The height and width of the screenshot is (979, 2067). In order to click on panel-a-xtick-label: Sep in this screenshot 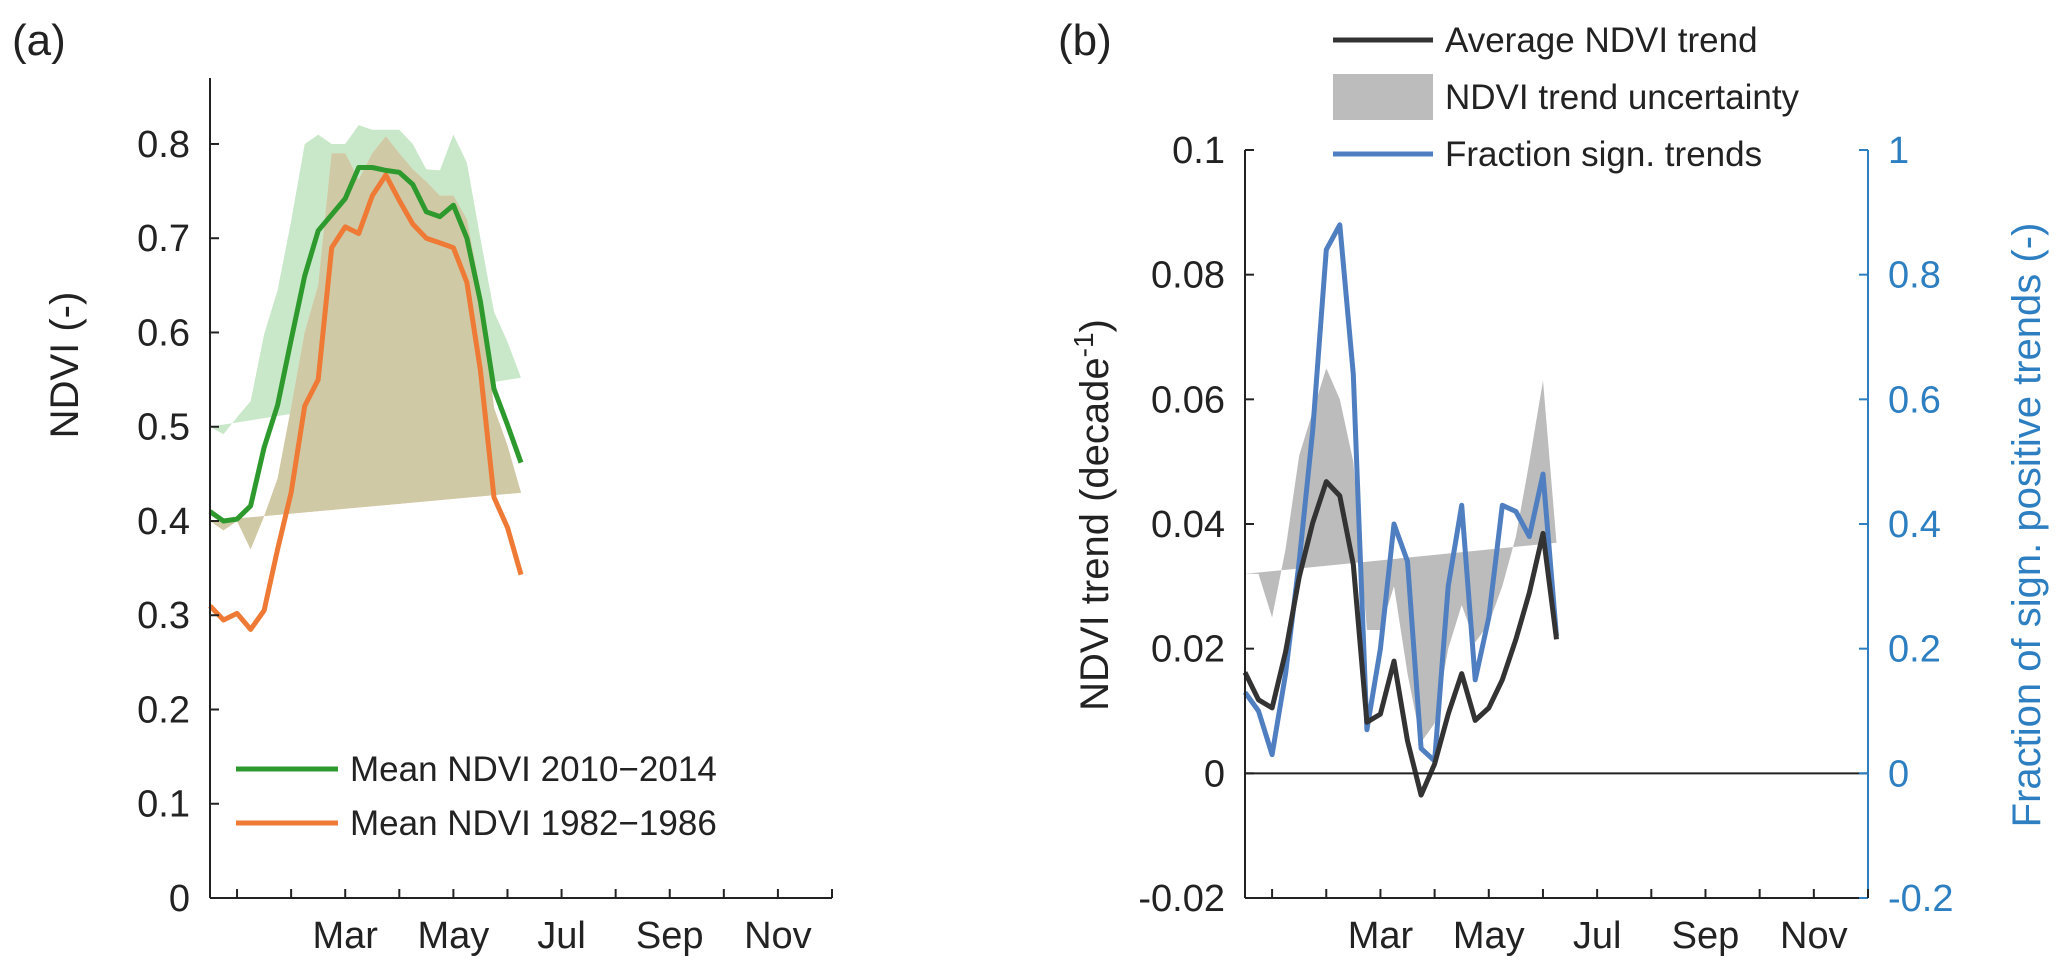, I will do `click(670, 936)`.